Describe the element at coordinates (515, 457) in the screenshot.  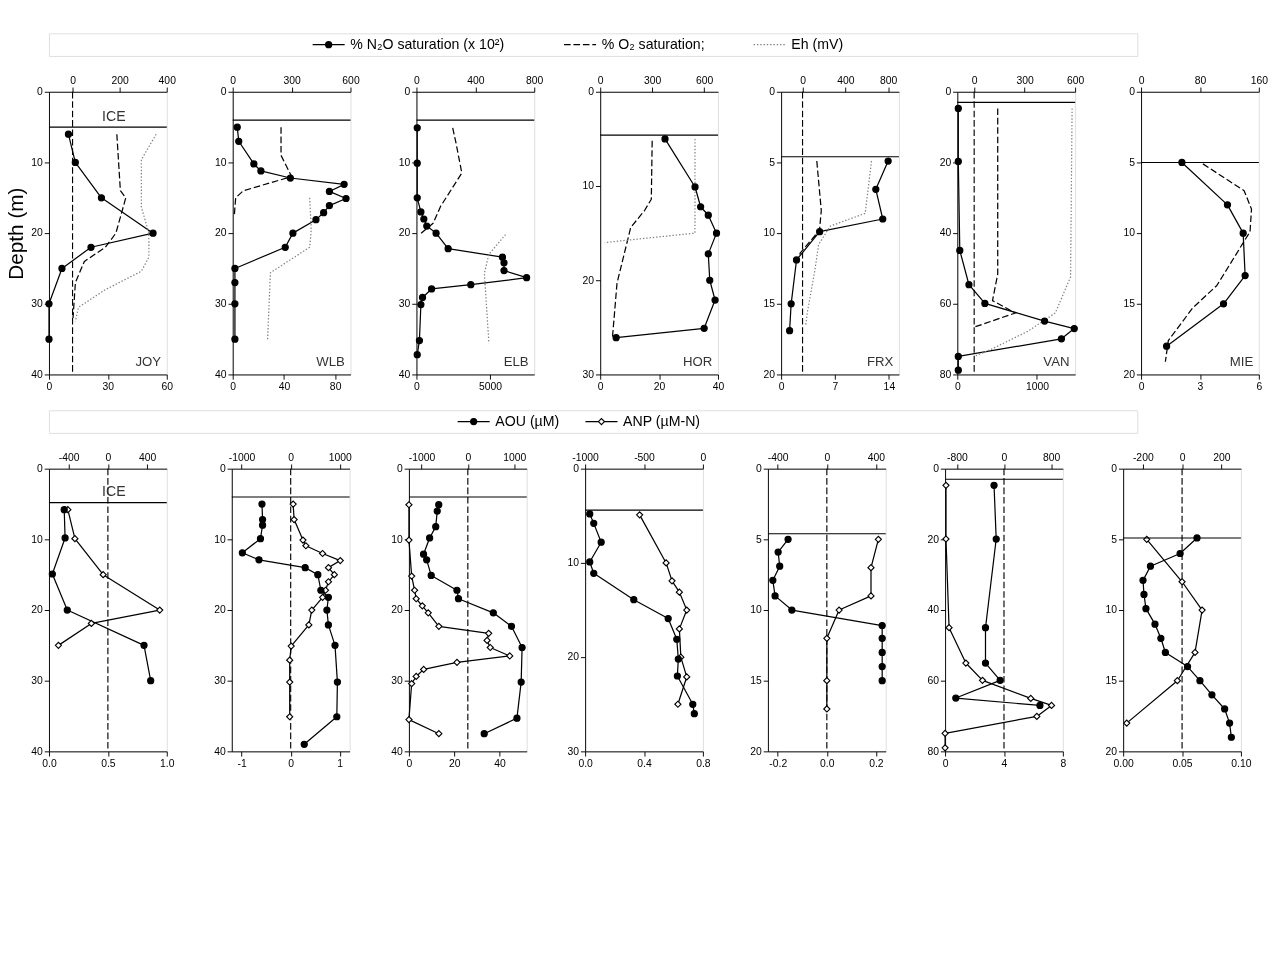
I see `x2-tick-label: 1000` at that location.